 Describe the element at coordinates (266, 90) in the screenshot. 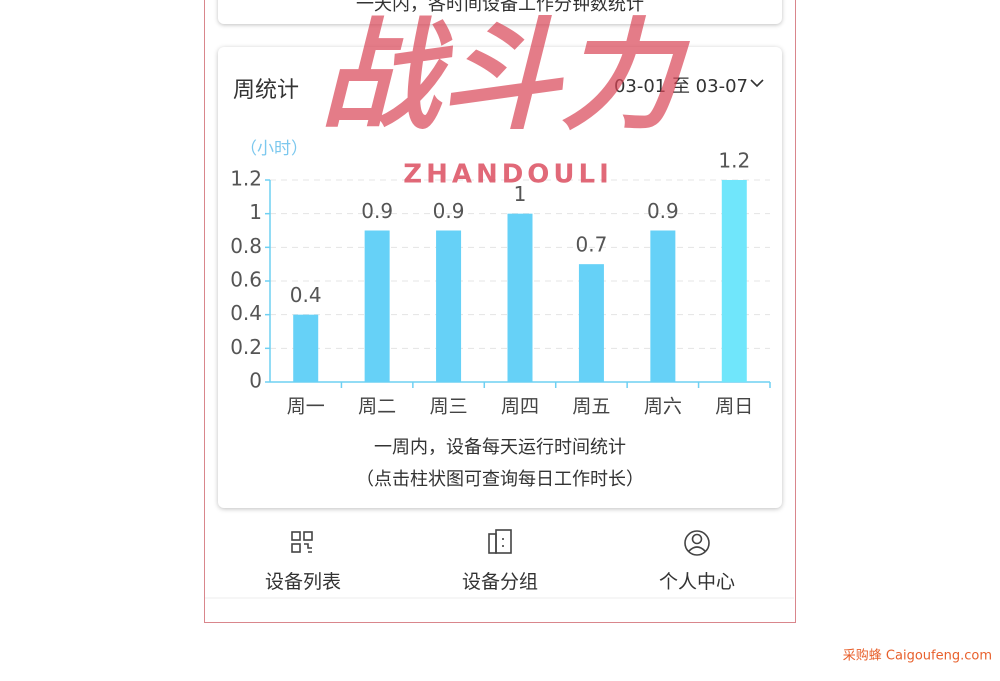

I see `card-title: 周统计` at that location.